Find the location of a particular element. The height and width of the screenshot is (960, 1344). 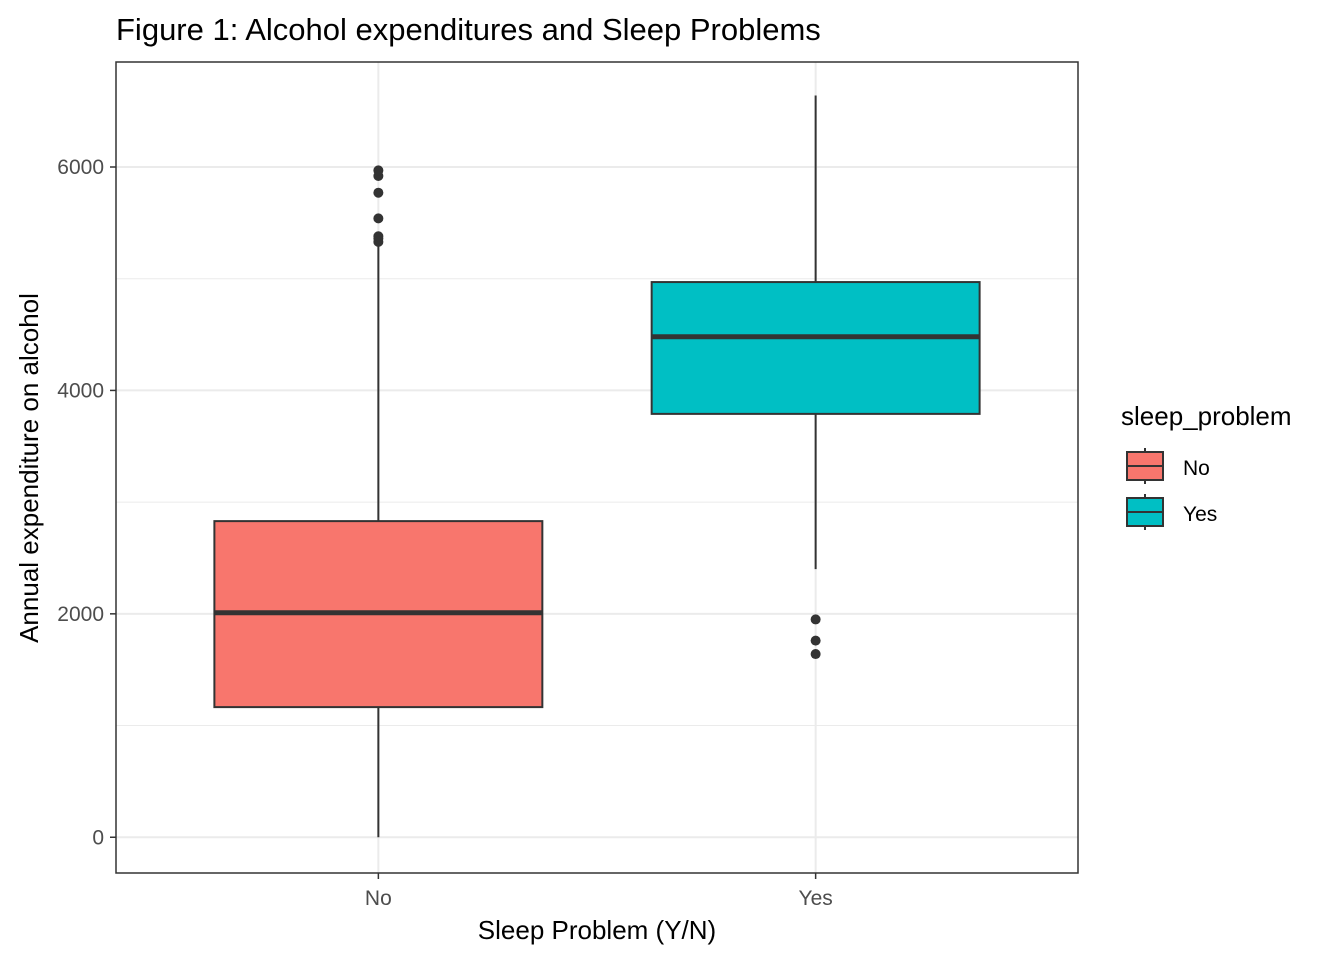

y-axis-title: Annual expenditure on alcohol is located at coordinates (29, 468).